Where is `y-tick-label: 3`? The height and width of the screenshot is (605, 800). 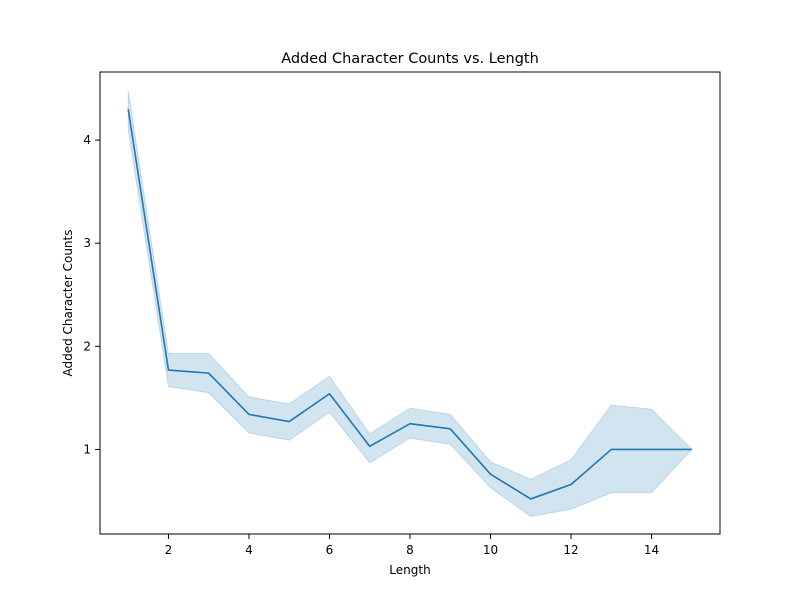
y-tick-label: 3 is located at coordinates (87, 243).